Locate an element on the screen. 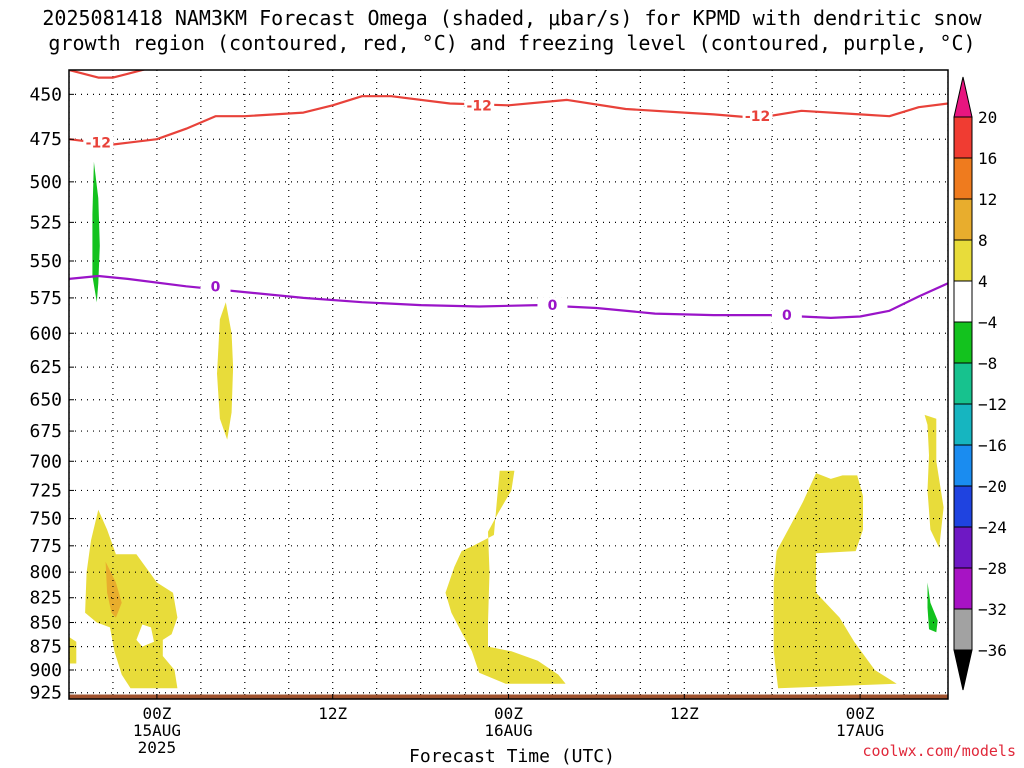 The image size is (1024, 768). colorbar-label: 12 is located at coordinates (987, 199).